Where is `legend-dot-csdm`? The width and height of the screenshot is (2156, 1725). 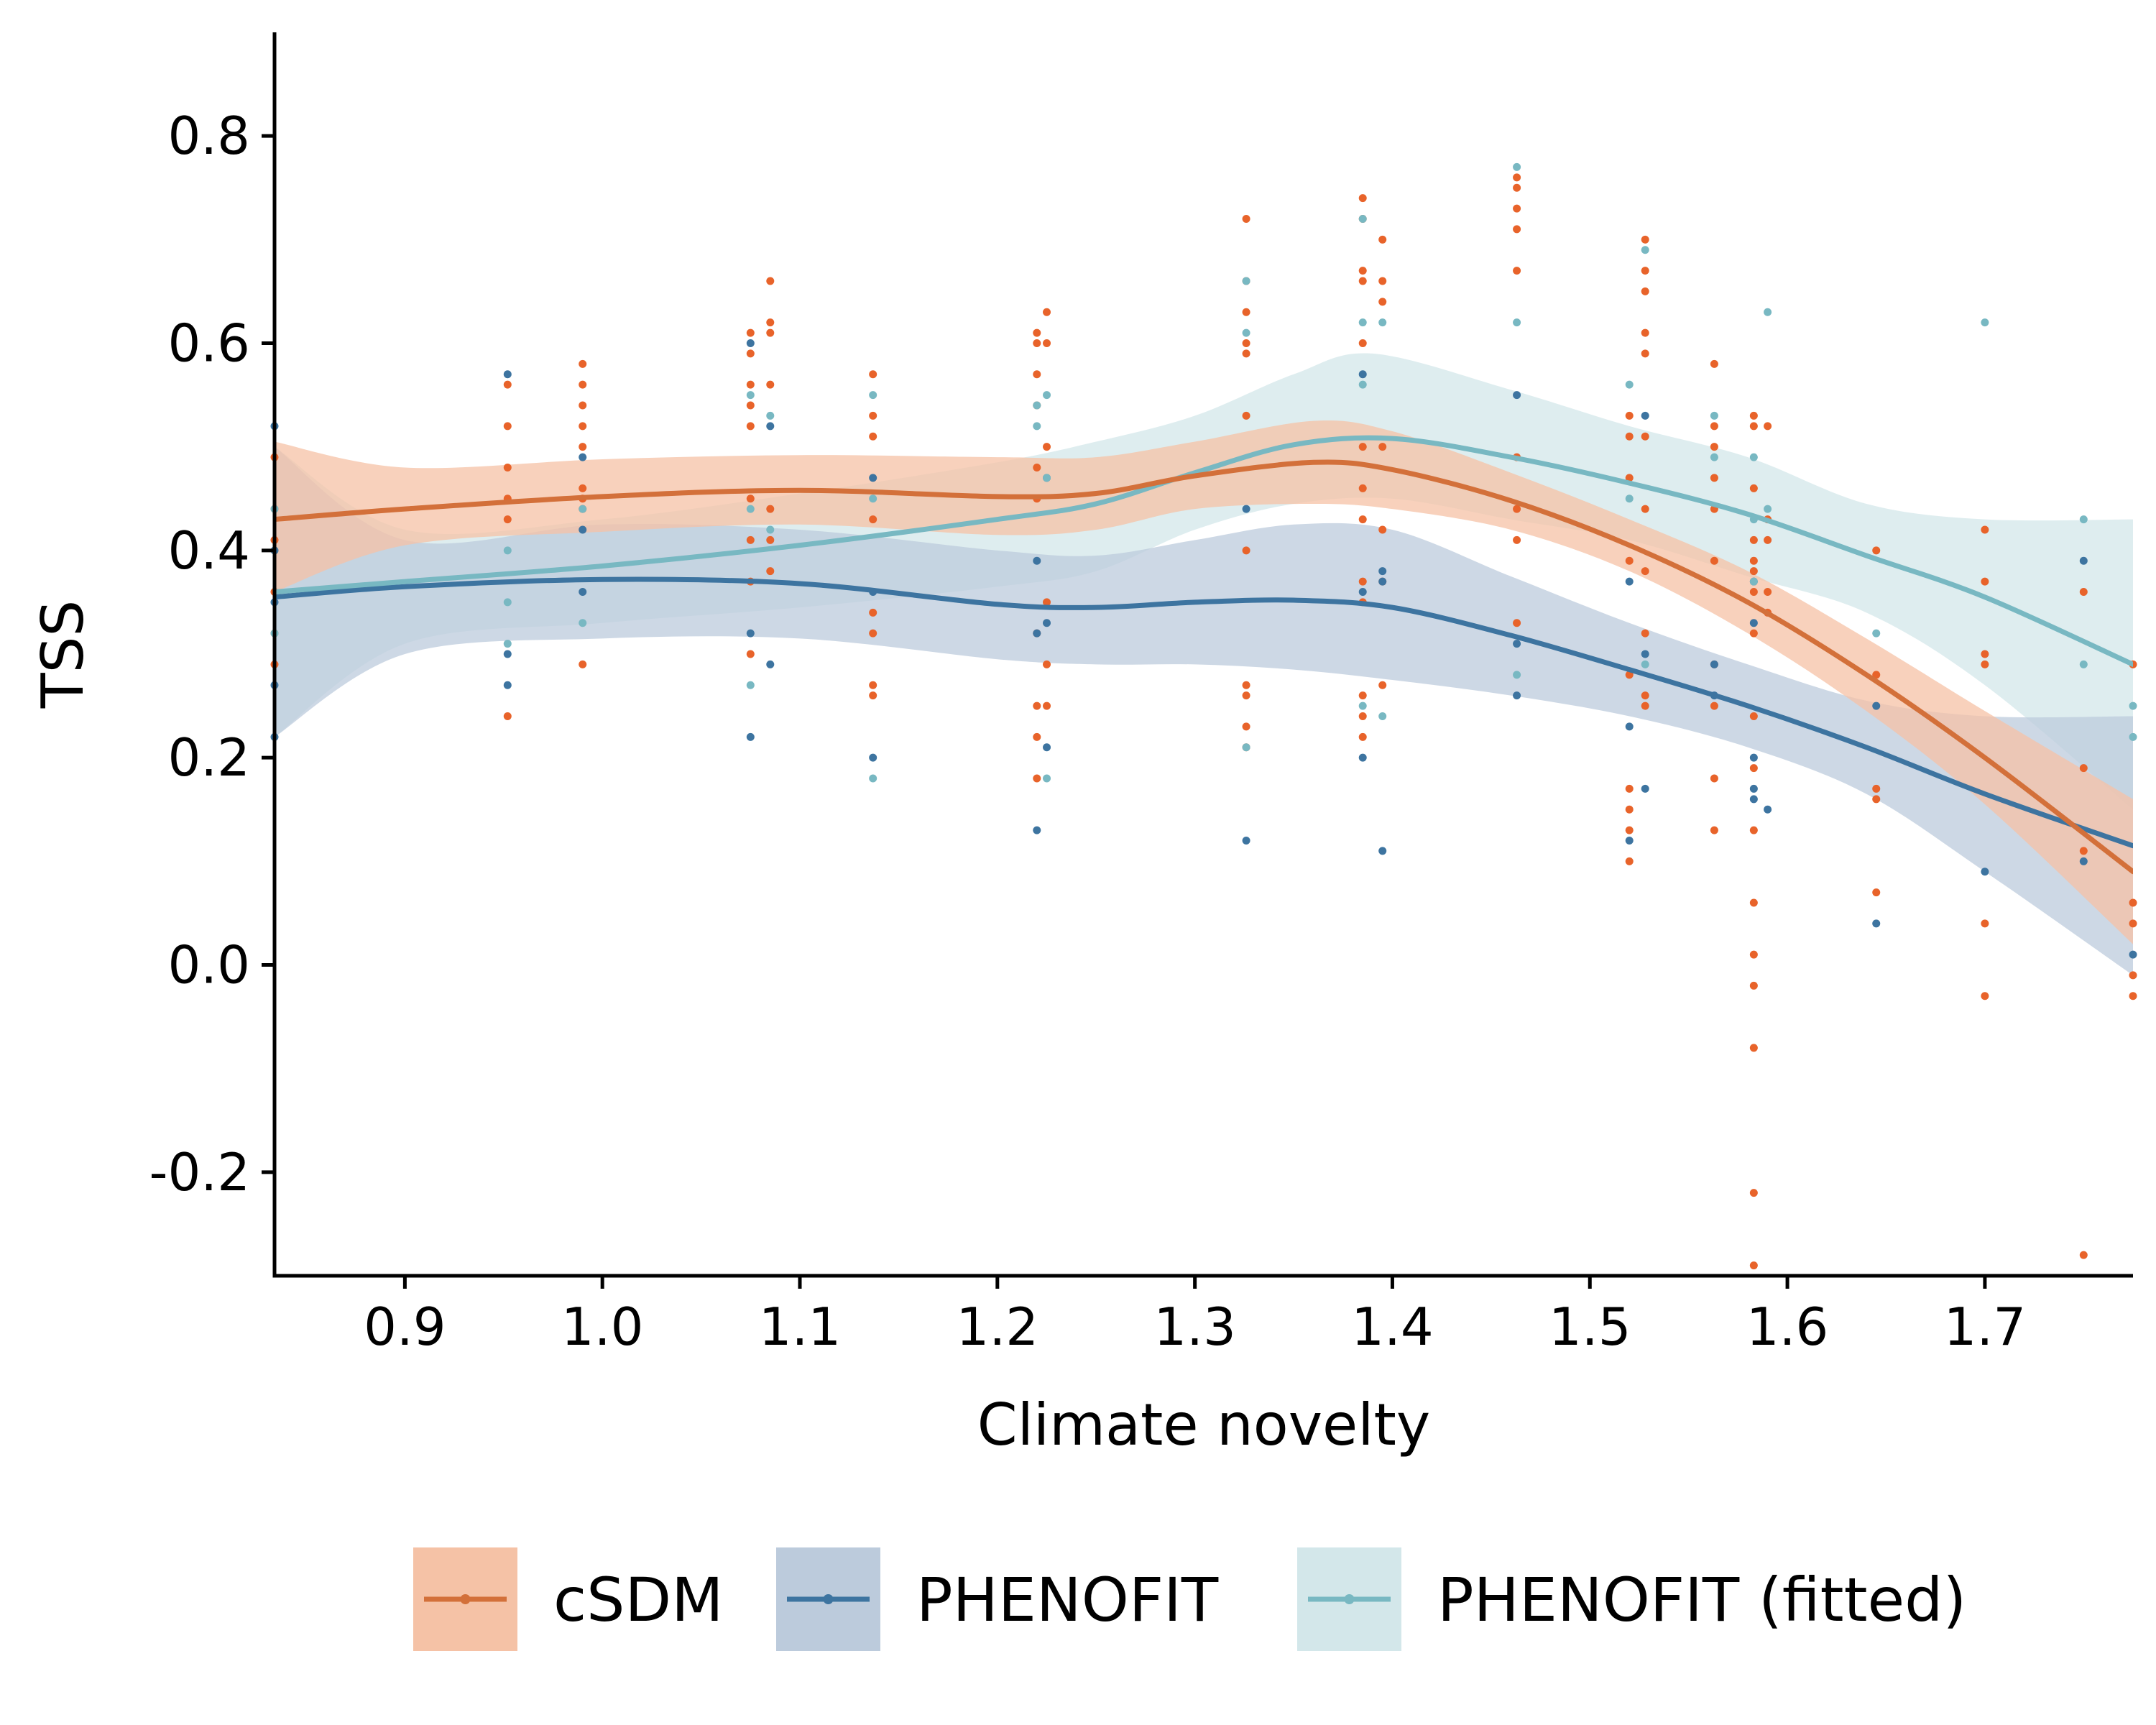
legend-dot-csdm is located at coordinates (465, 1599).